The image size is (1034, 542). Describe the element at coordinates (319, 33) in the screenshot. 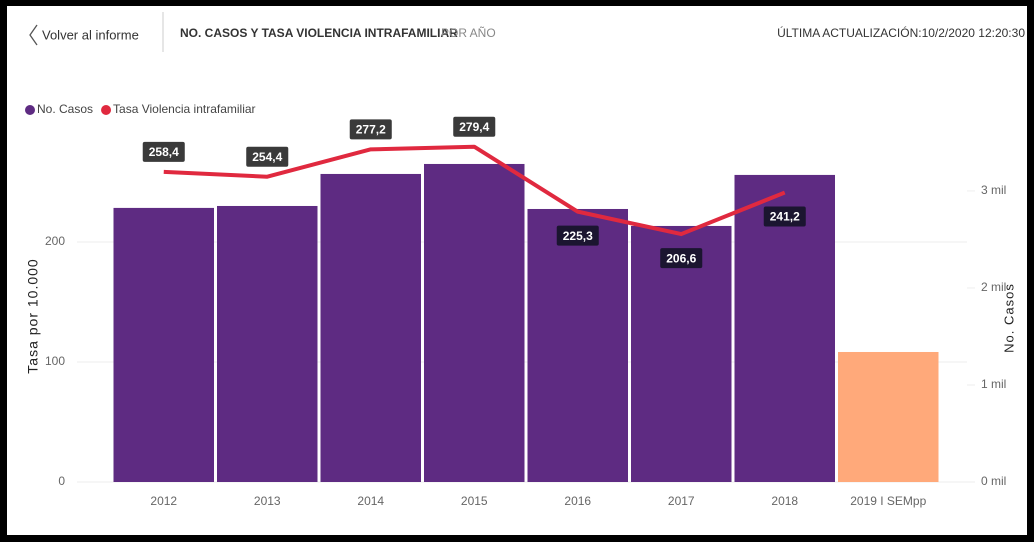

I see `page-title: NO. CASOS Y TASA VIOLENCIA INTRAFAMILIAR` at that location.